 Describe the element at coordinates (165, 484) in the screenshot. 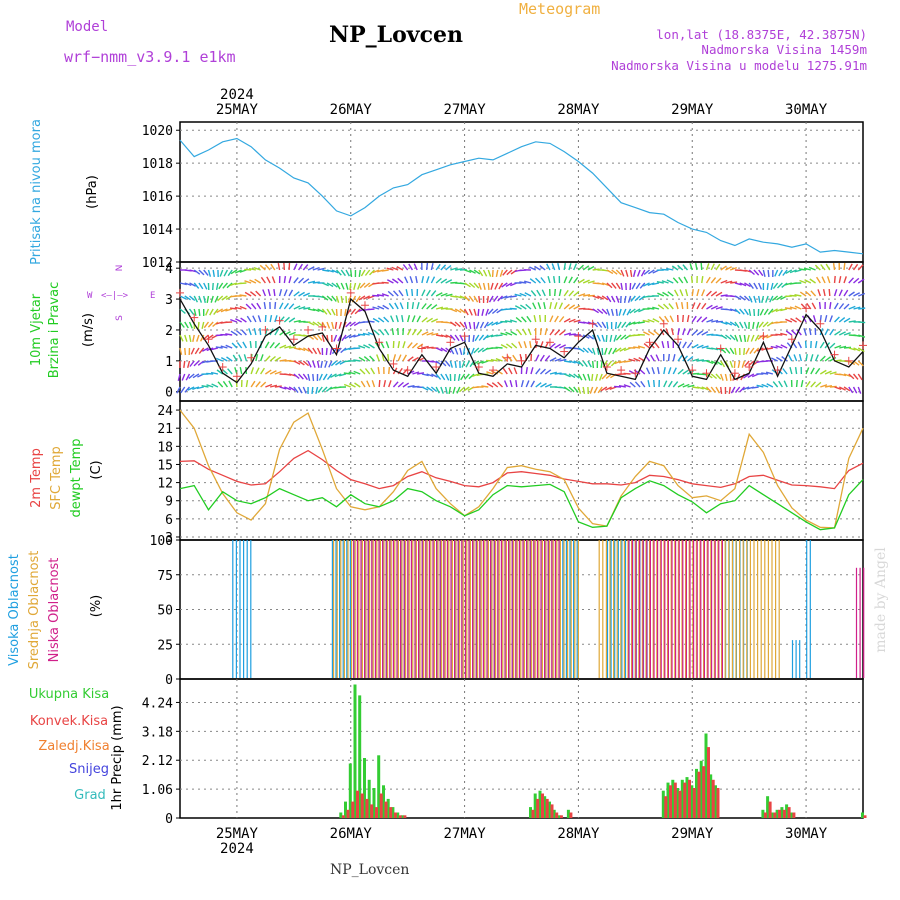

I see `y-tick-label: 12` at that location.